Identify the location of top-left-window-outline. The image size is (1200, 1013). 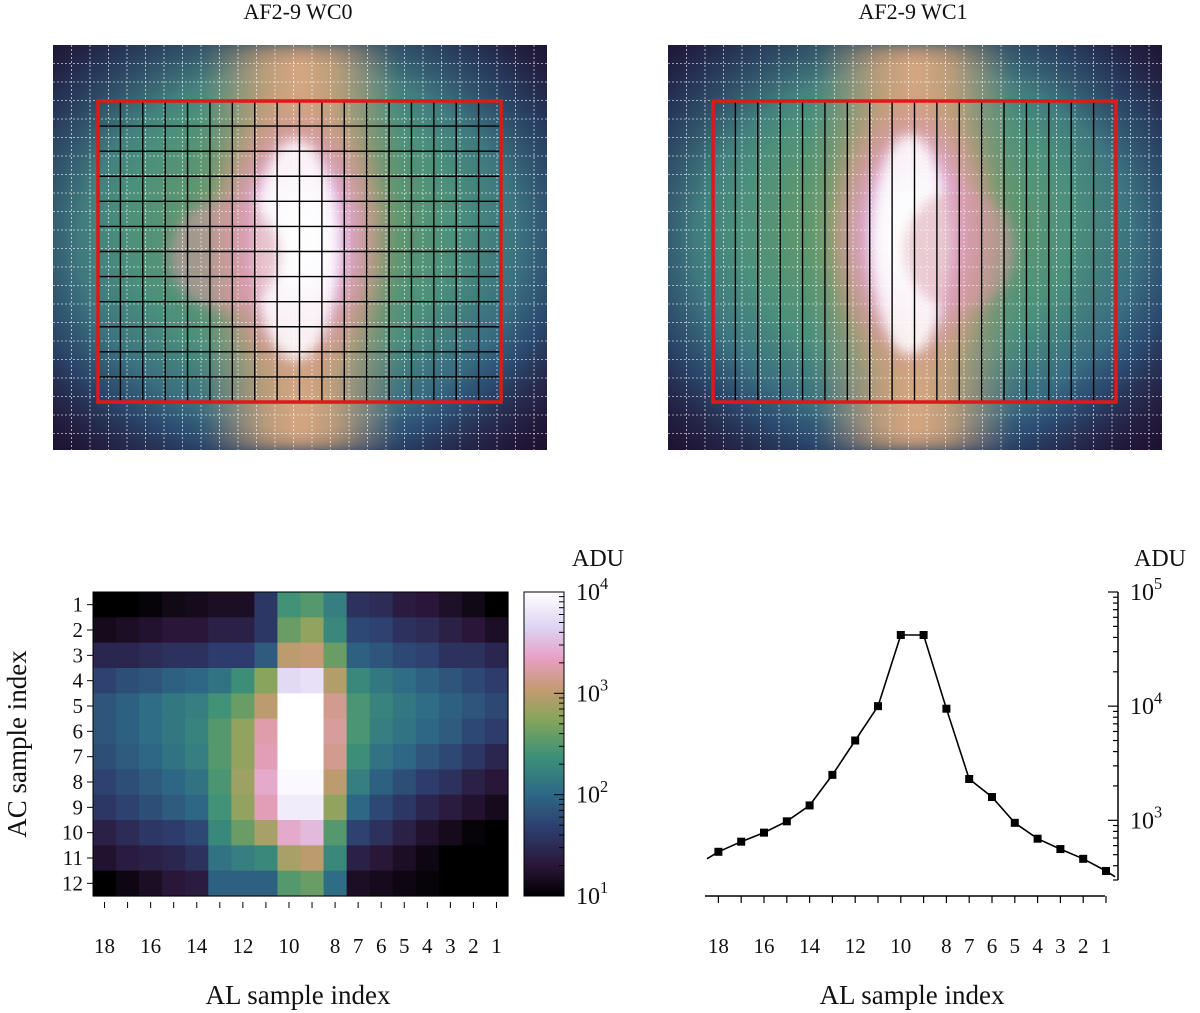
(299, 251).